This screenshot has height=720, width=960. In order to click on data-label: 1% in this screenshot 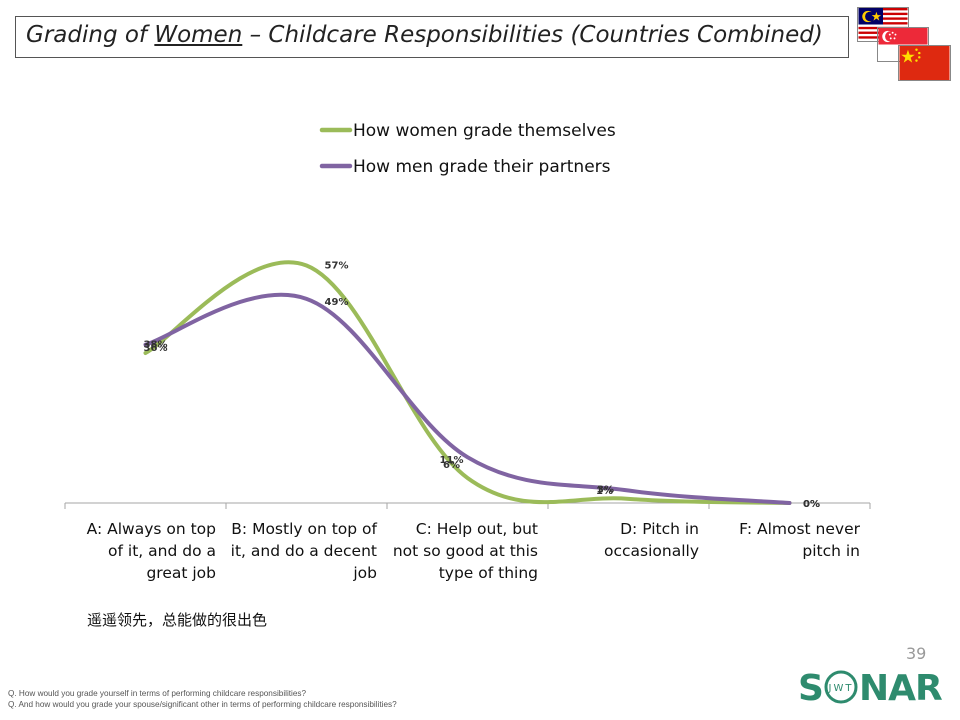, I will do `click(604, 491)`.